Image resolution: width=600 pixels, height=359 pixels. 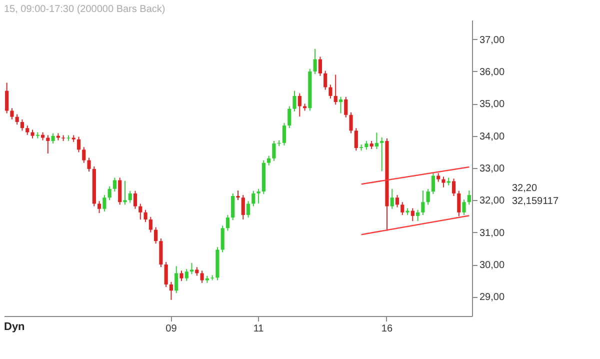 What do you see at coordinates (492, 233) in the screenshot?
I see `y-tick-label: 31,00` at bounding box center [492, 233].